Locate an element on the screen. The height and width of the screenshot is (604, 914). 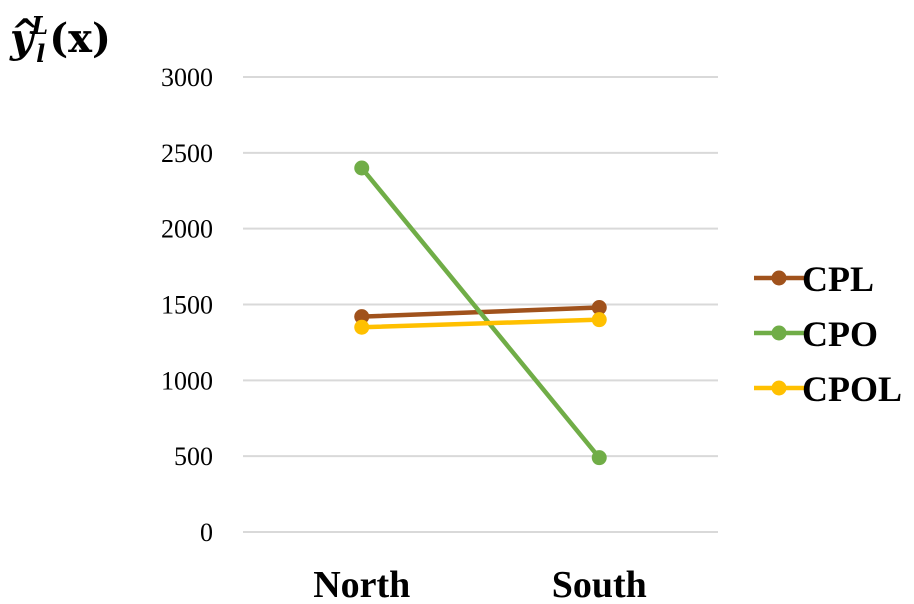
legend-marker-cpl is located at coordinates (779, 278).